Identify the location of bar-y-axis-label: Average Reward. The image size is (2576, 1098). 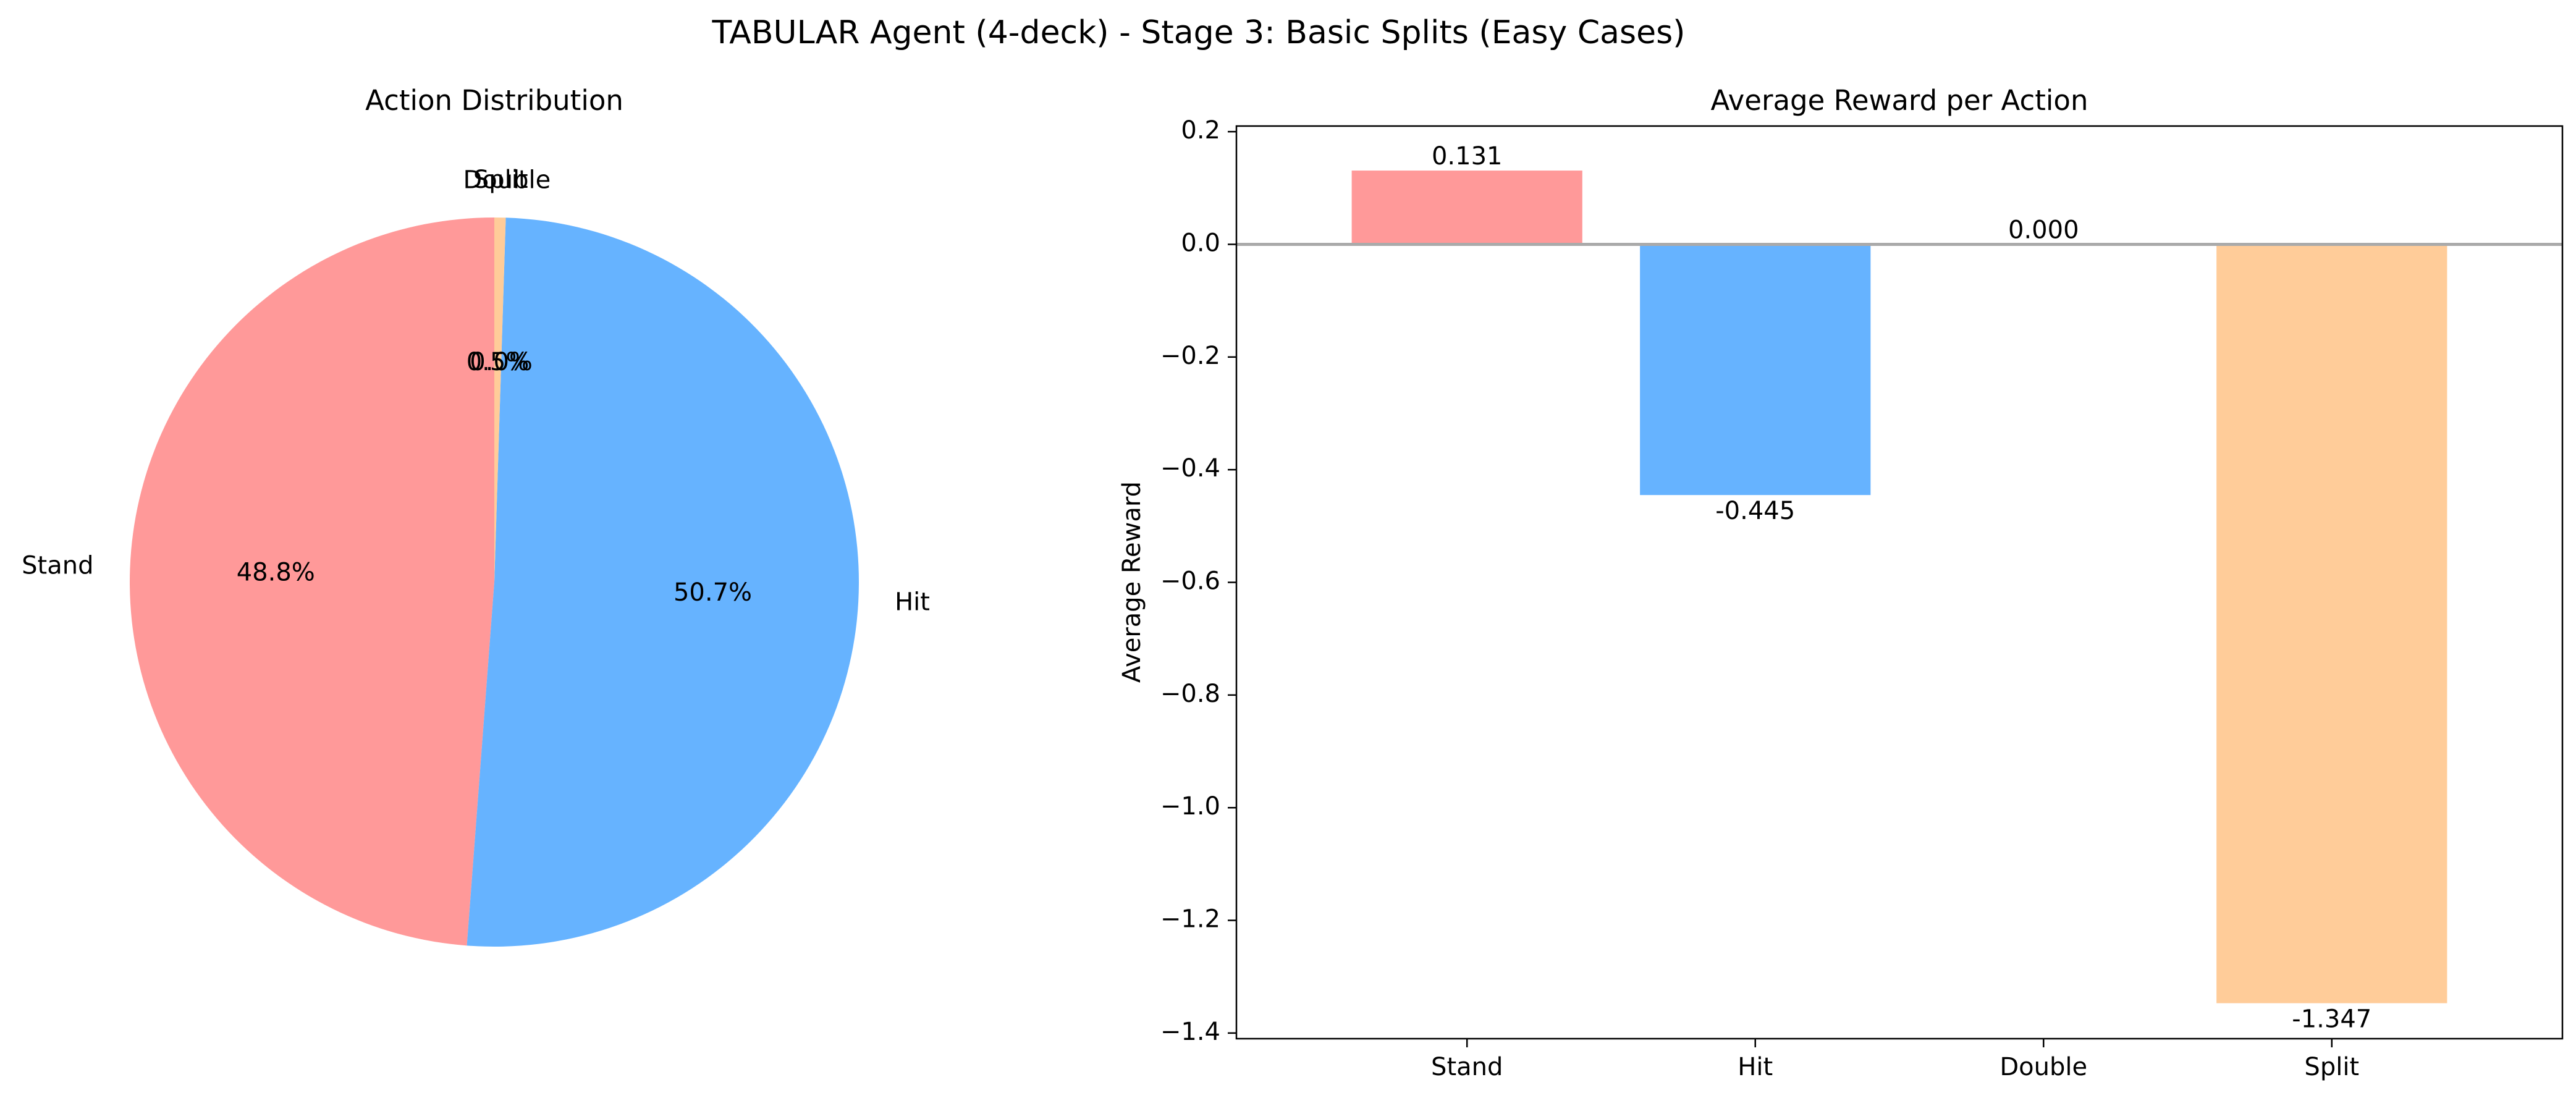
(1132, 582).